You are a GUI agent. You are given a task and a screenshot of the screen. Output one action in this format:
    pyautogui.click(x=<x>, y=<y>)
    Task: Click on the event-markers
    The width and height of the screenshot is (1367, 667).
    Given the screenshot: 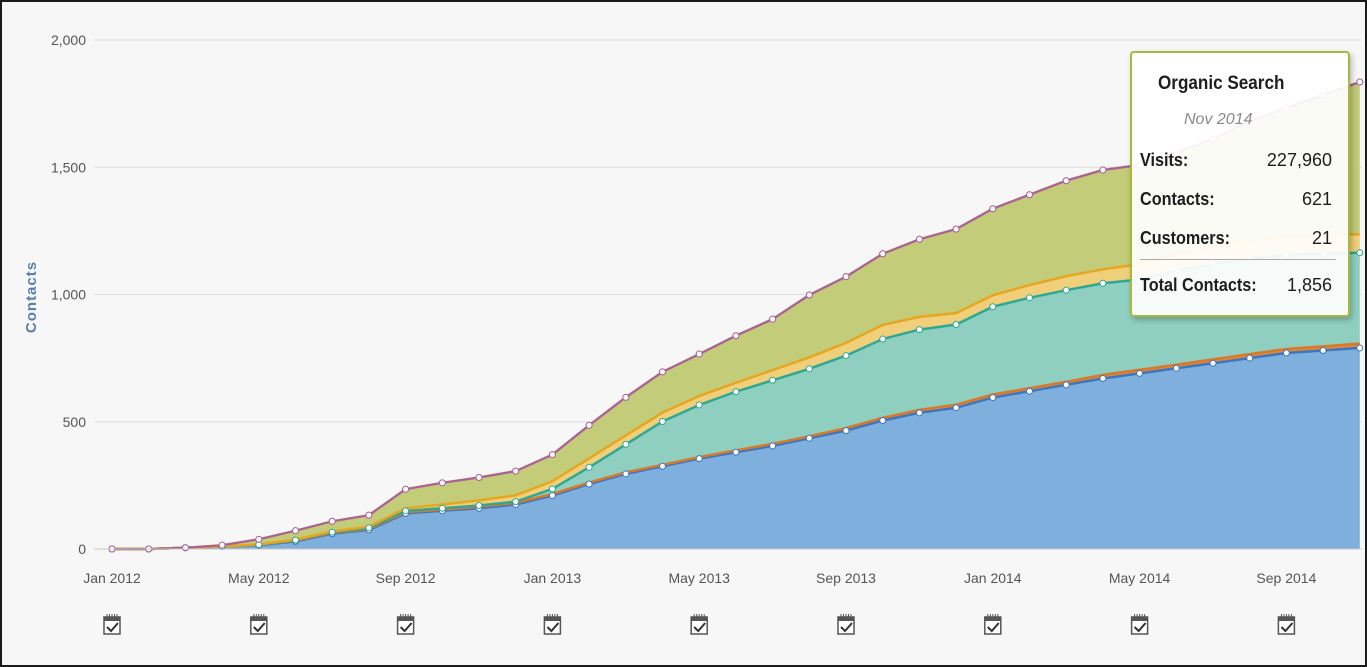 What is the action you would take?
    pyautogui.click(x=699, y=624)
    